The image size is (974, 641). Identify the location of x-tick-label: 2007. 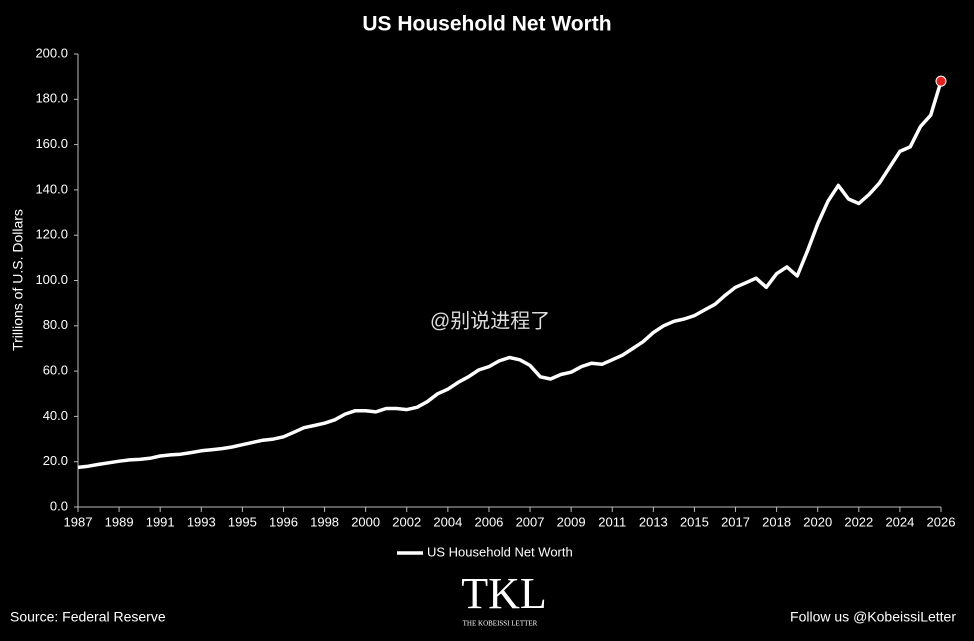
(530, 521).